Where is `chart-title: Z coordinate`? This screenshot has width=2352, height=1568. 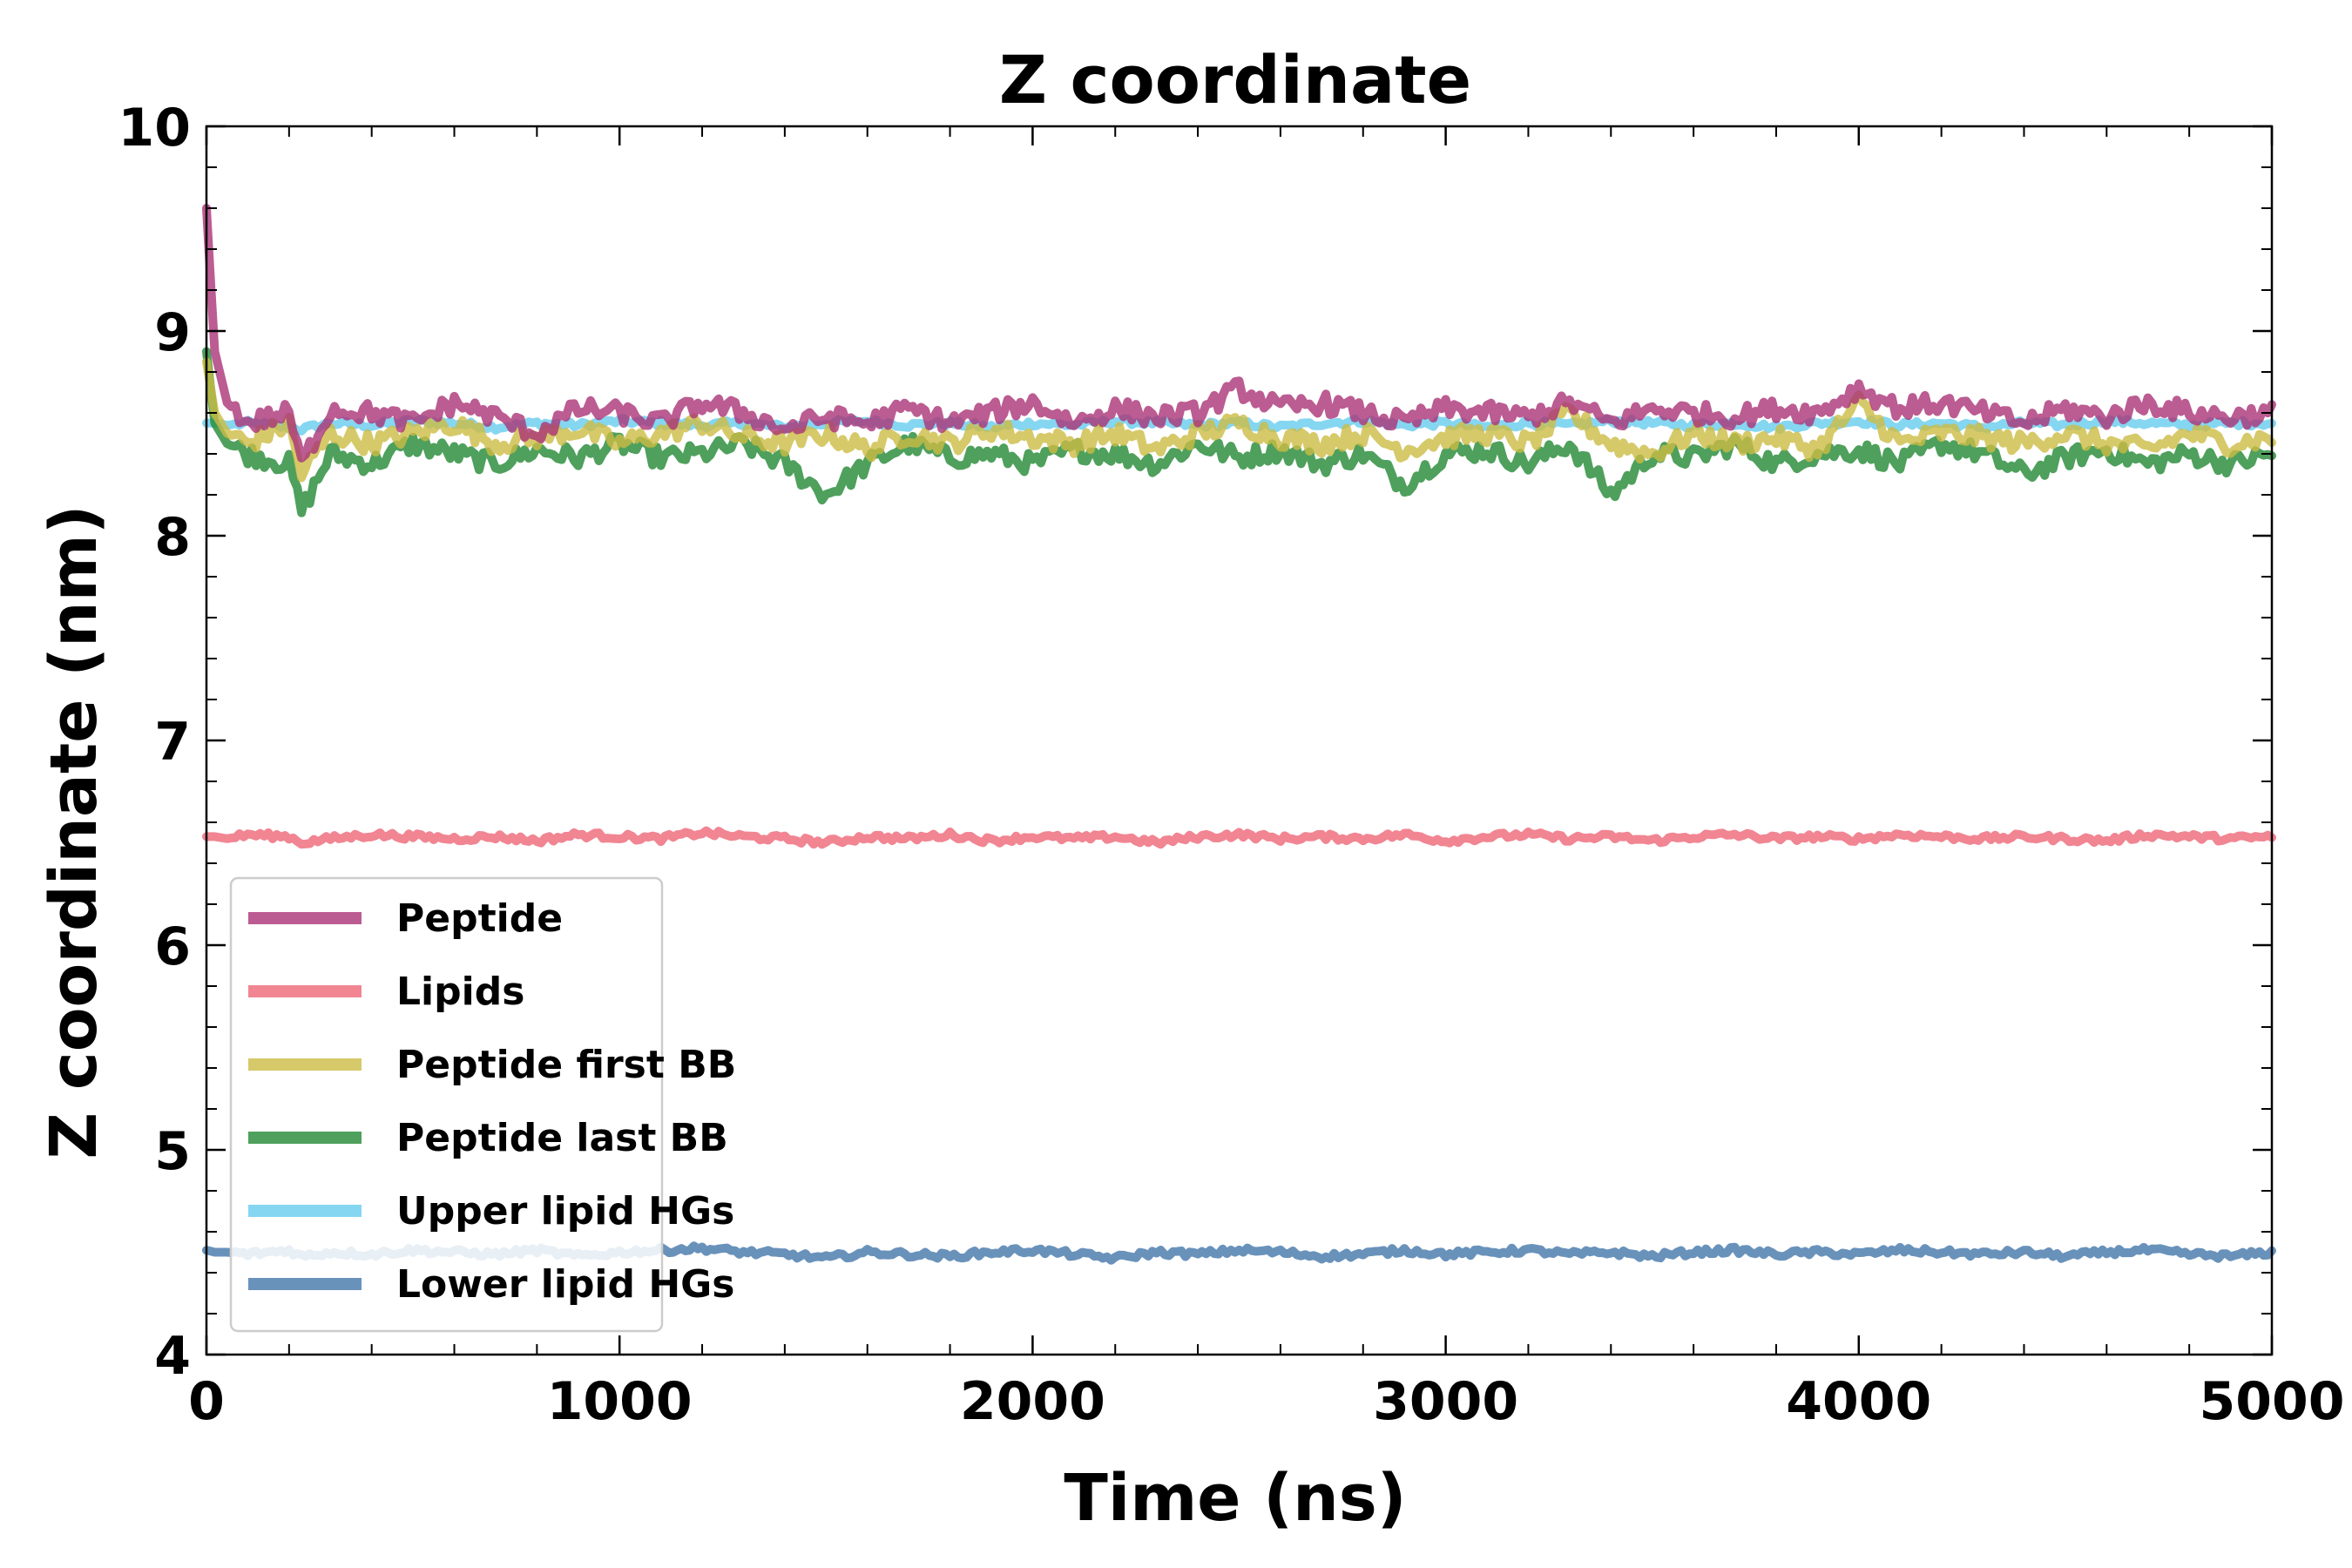 chart-title: Z coordinate is located at coordinates (1235, 79).